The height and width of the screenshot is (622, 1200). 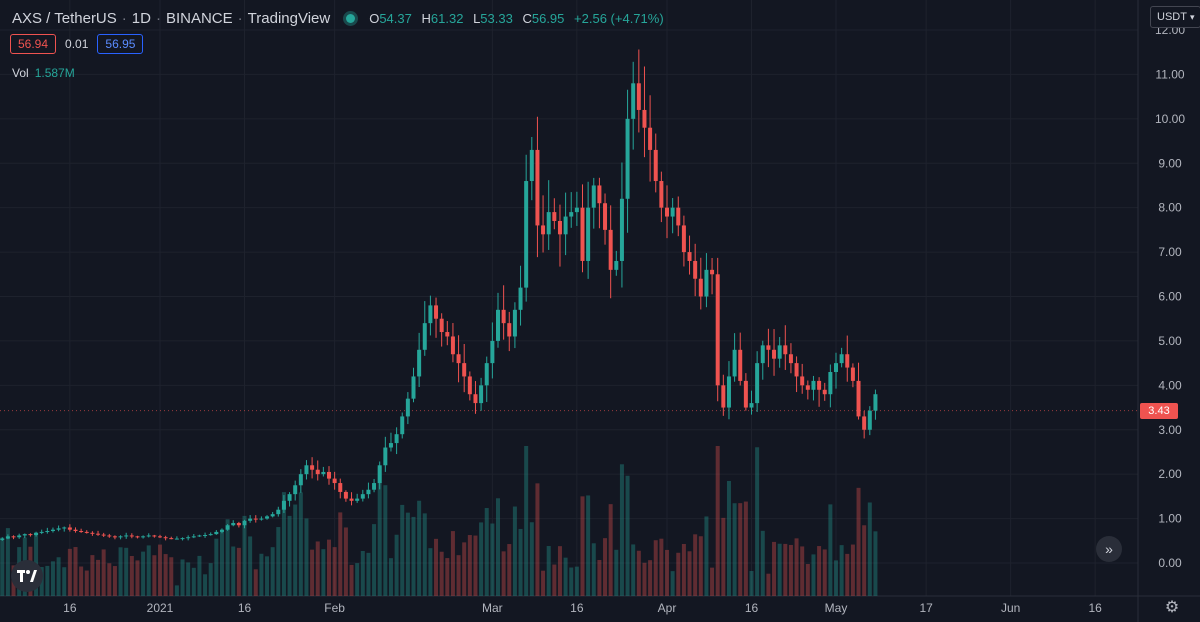 What do you see at coordinates (1170, 474) in the screenshot?
I see `y-tick-label: 2.00` at bounding box center [1170, 474].